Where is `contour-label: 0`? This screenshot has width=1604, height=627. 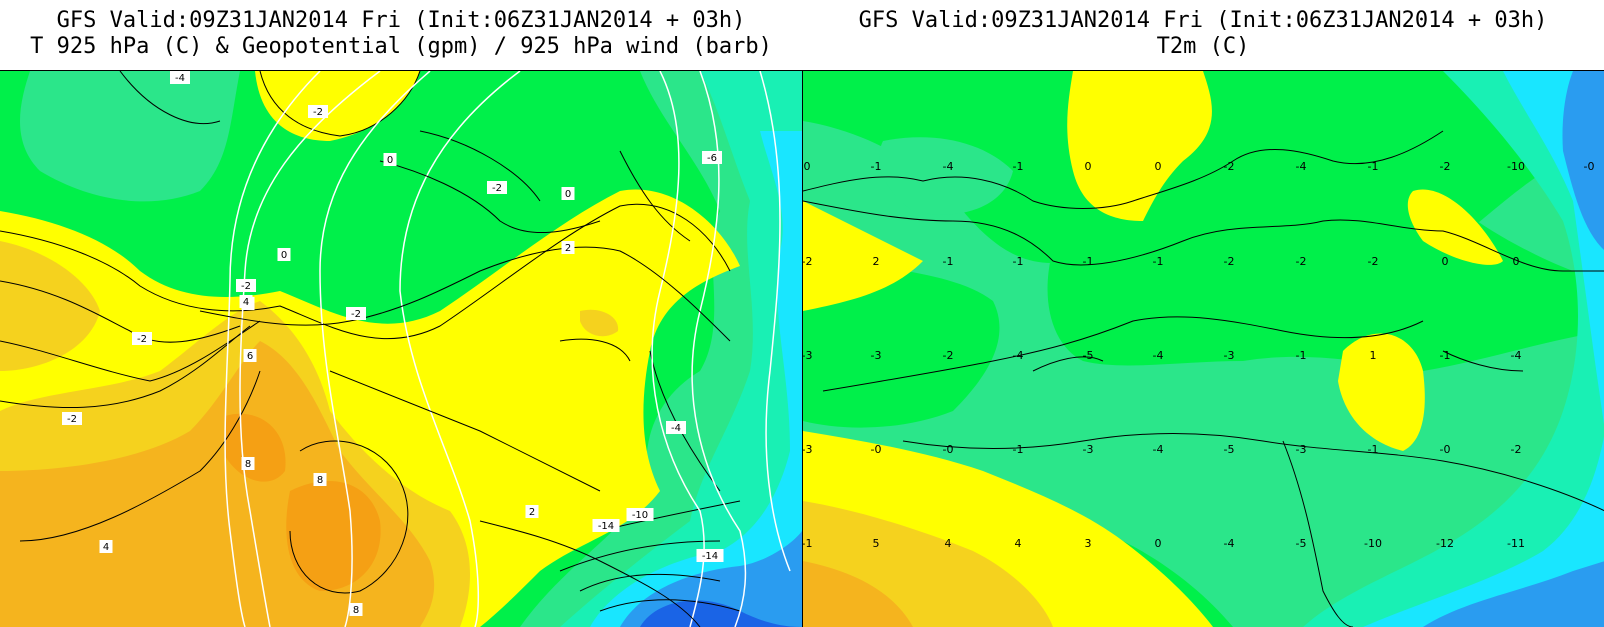 contour-label: 0 is located at coordinates (390, 160).